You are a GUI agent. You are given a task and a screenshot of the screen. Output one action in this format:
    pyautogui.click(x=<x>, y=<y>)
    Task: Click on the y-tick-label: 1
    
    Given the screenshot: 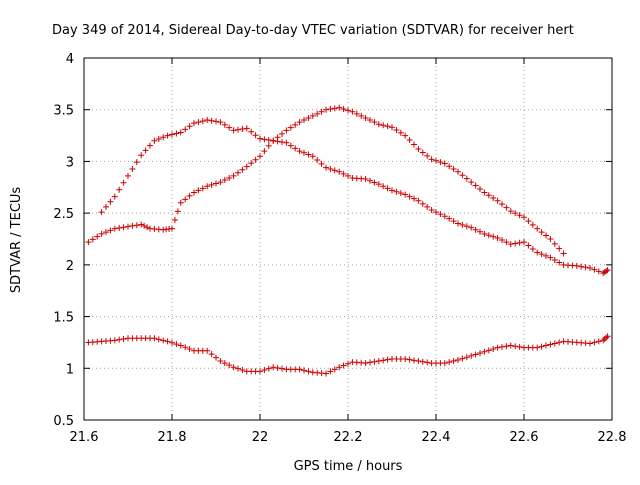 What is the action you would take?
    pyautogui.click(x=70, y=369)
    